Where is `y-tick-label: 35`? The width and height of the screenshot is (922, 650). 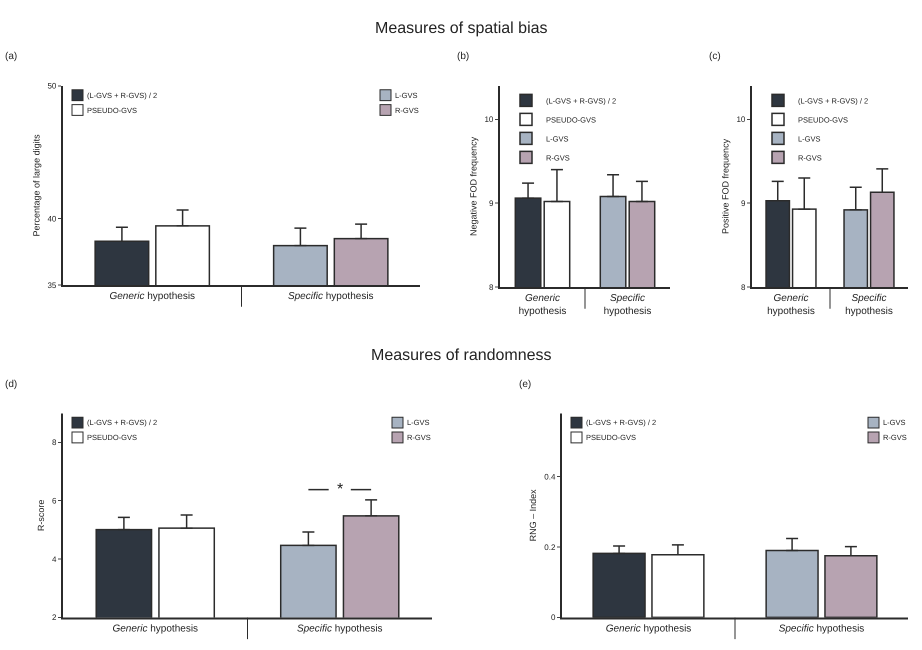 y-tick-label: 35 is located at coordinates (52, 285).